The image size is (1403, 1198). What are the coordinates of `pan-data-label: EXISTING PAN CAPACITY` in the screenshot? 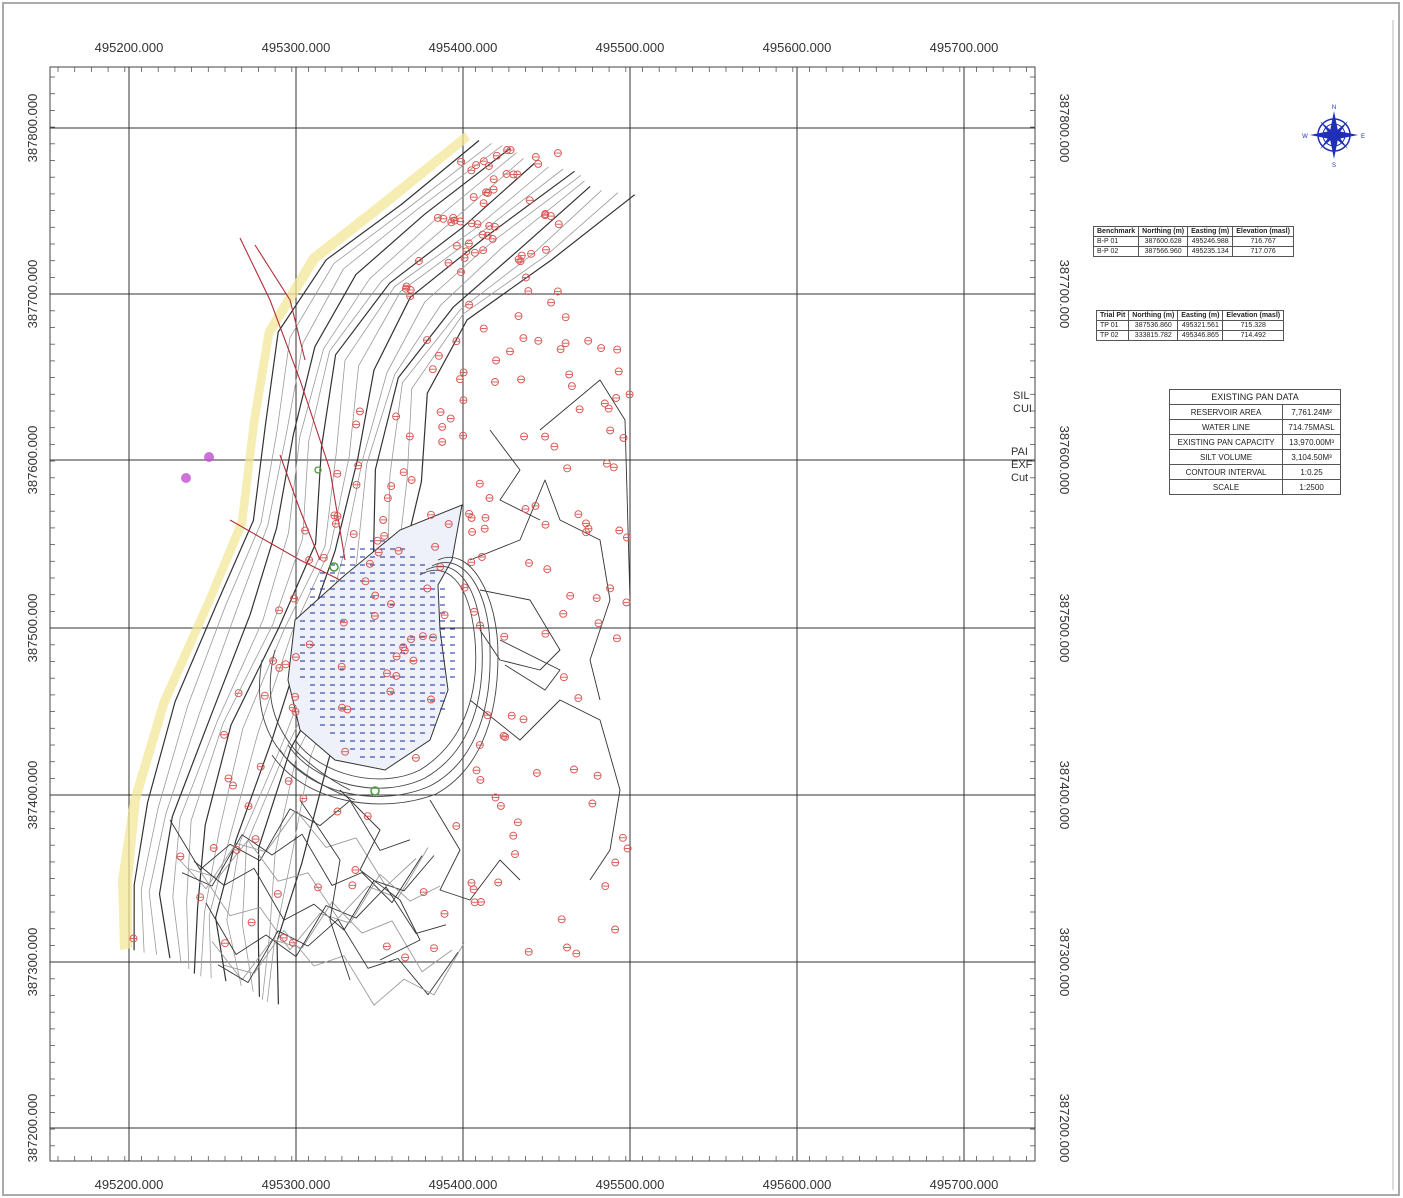 It's located at (1226, 442).